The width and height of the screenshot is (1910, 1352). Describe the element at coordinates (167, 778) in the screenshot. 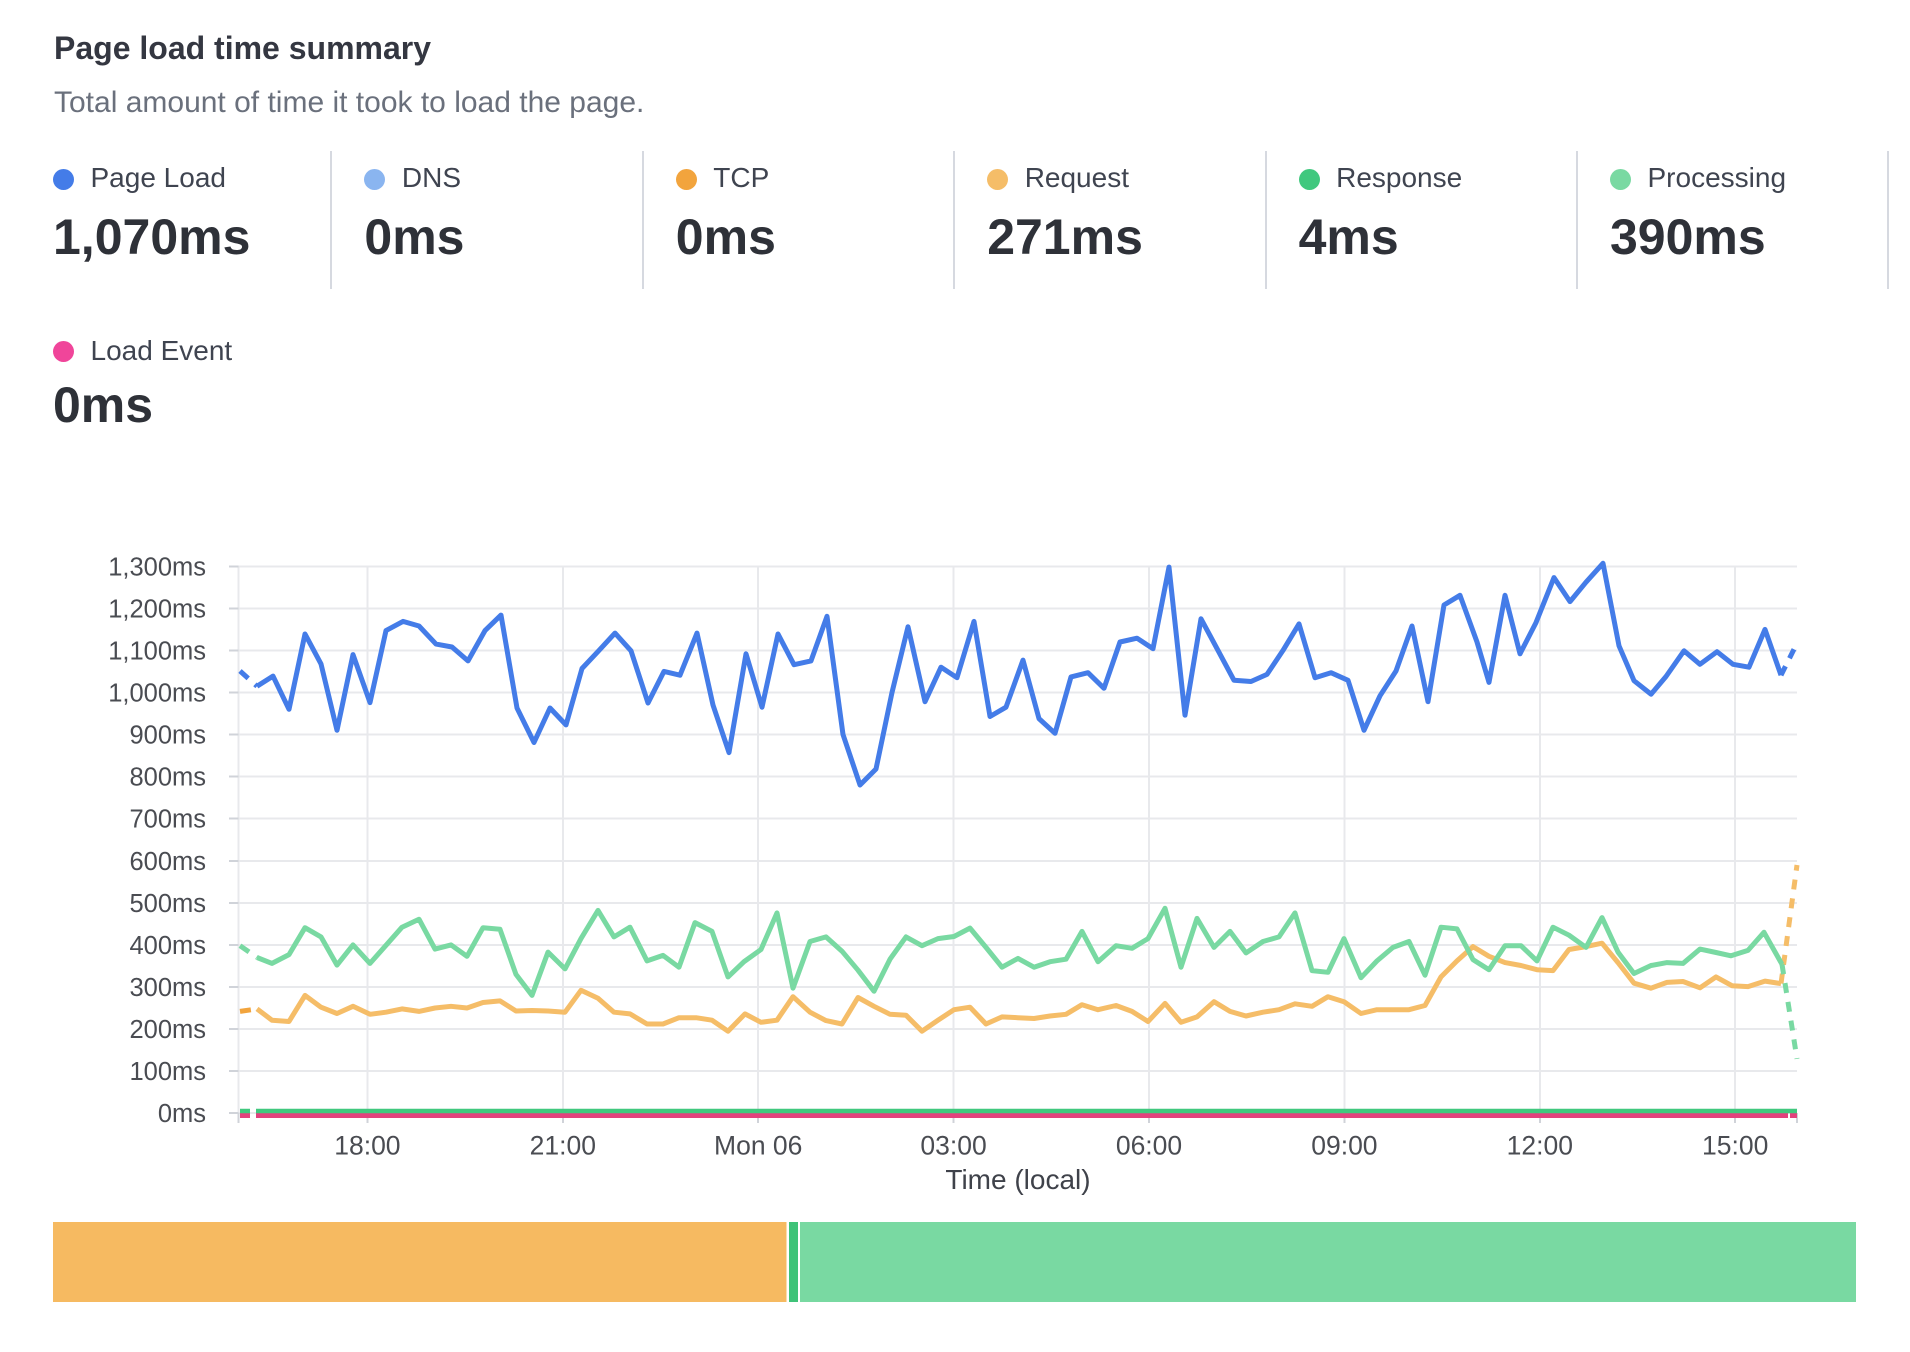

I see `svg-text: 800ms` at that location.